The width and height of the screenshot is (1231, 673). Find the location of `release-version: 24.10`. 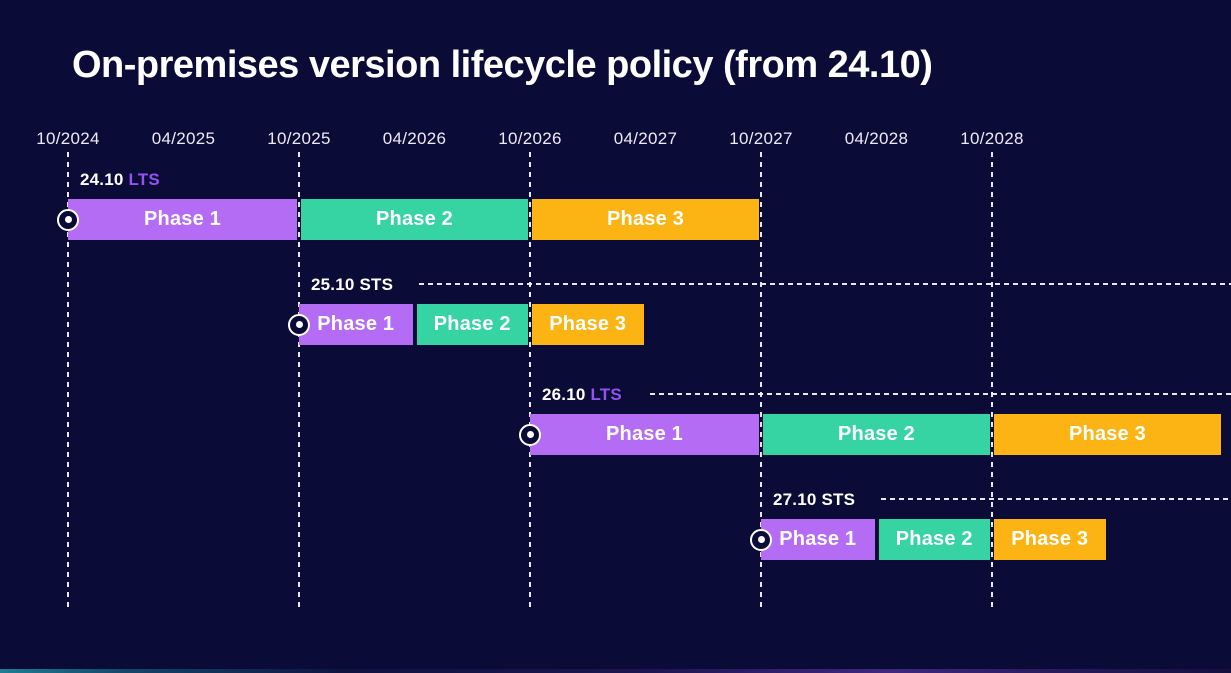

release-version: 24.10 is located at coordinates (104, 179).